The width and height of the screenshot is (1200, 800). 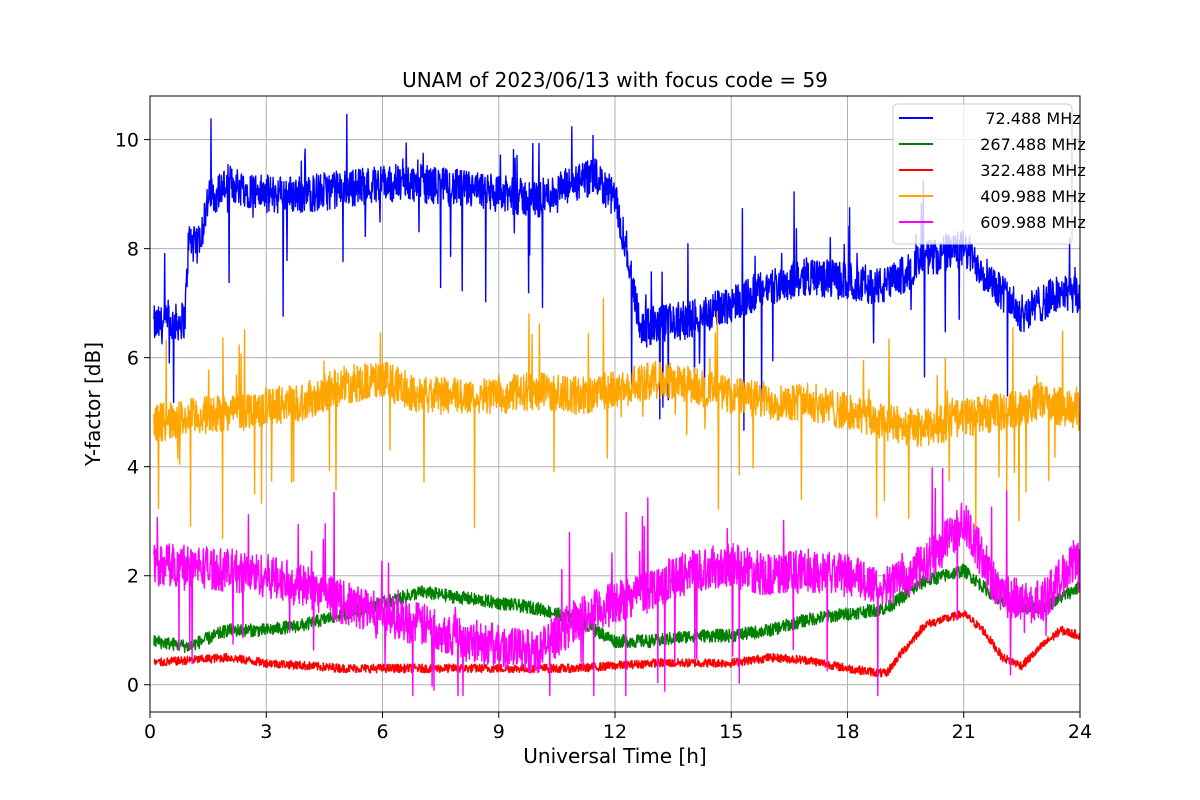 What do you see at coordinates (614, 756) in the screenshot?
I see `x-axis-title: Universal Time [h]` at bounding box center [614, 756].